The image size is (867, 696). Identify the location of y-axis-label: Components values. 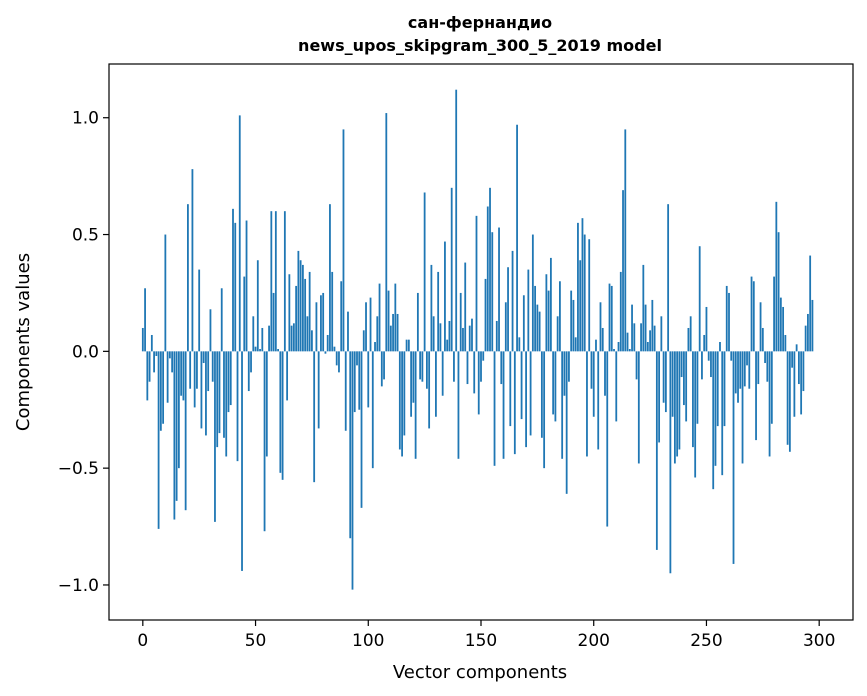
(23, 342).